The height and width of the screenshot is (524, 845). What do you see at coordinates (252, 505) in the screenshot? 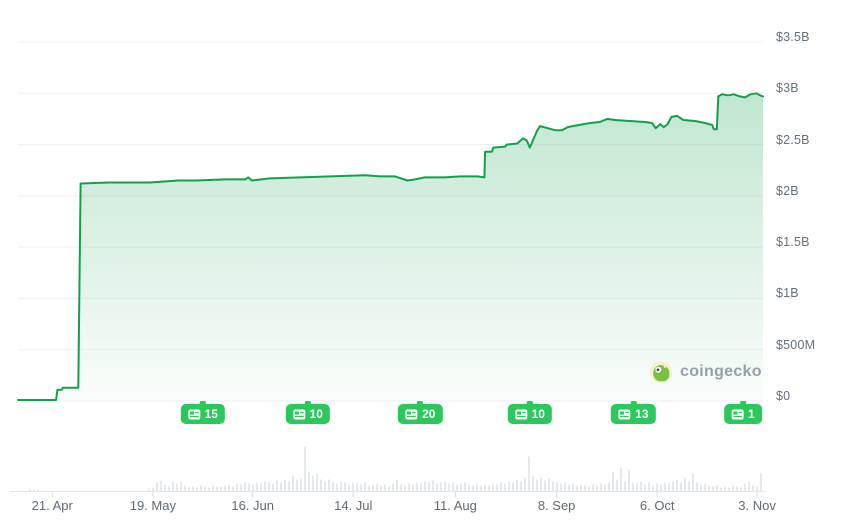
I see `x-axis-label: 16. Jun` at bounding box center [252, 505].